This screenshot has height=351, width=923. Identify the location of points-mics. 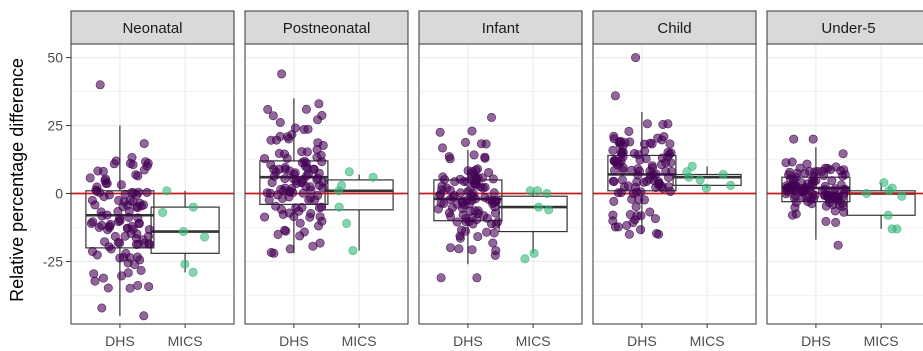
(709, 177).